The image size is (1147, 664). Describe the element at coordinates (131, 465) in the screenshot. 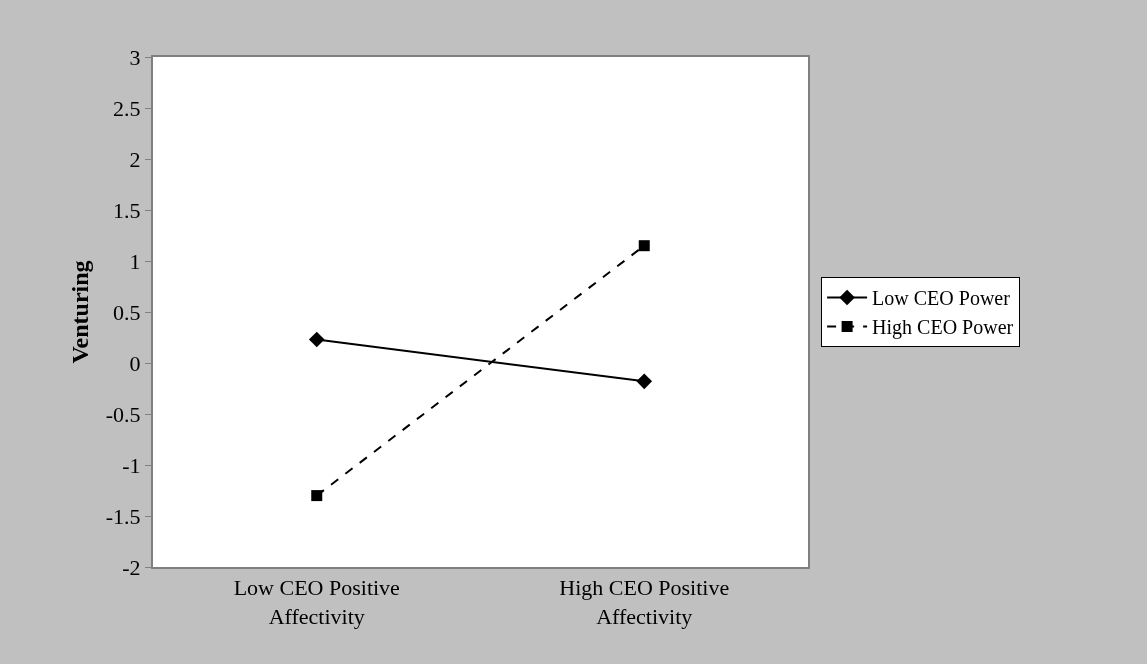

I see `y-tick-label: -1` at that location.